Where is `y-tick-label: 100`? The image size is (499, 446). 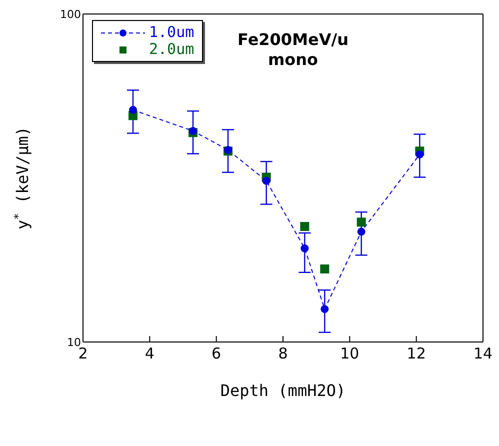
y-tick-label: 100 is located at coordinates (70, 14).